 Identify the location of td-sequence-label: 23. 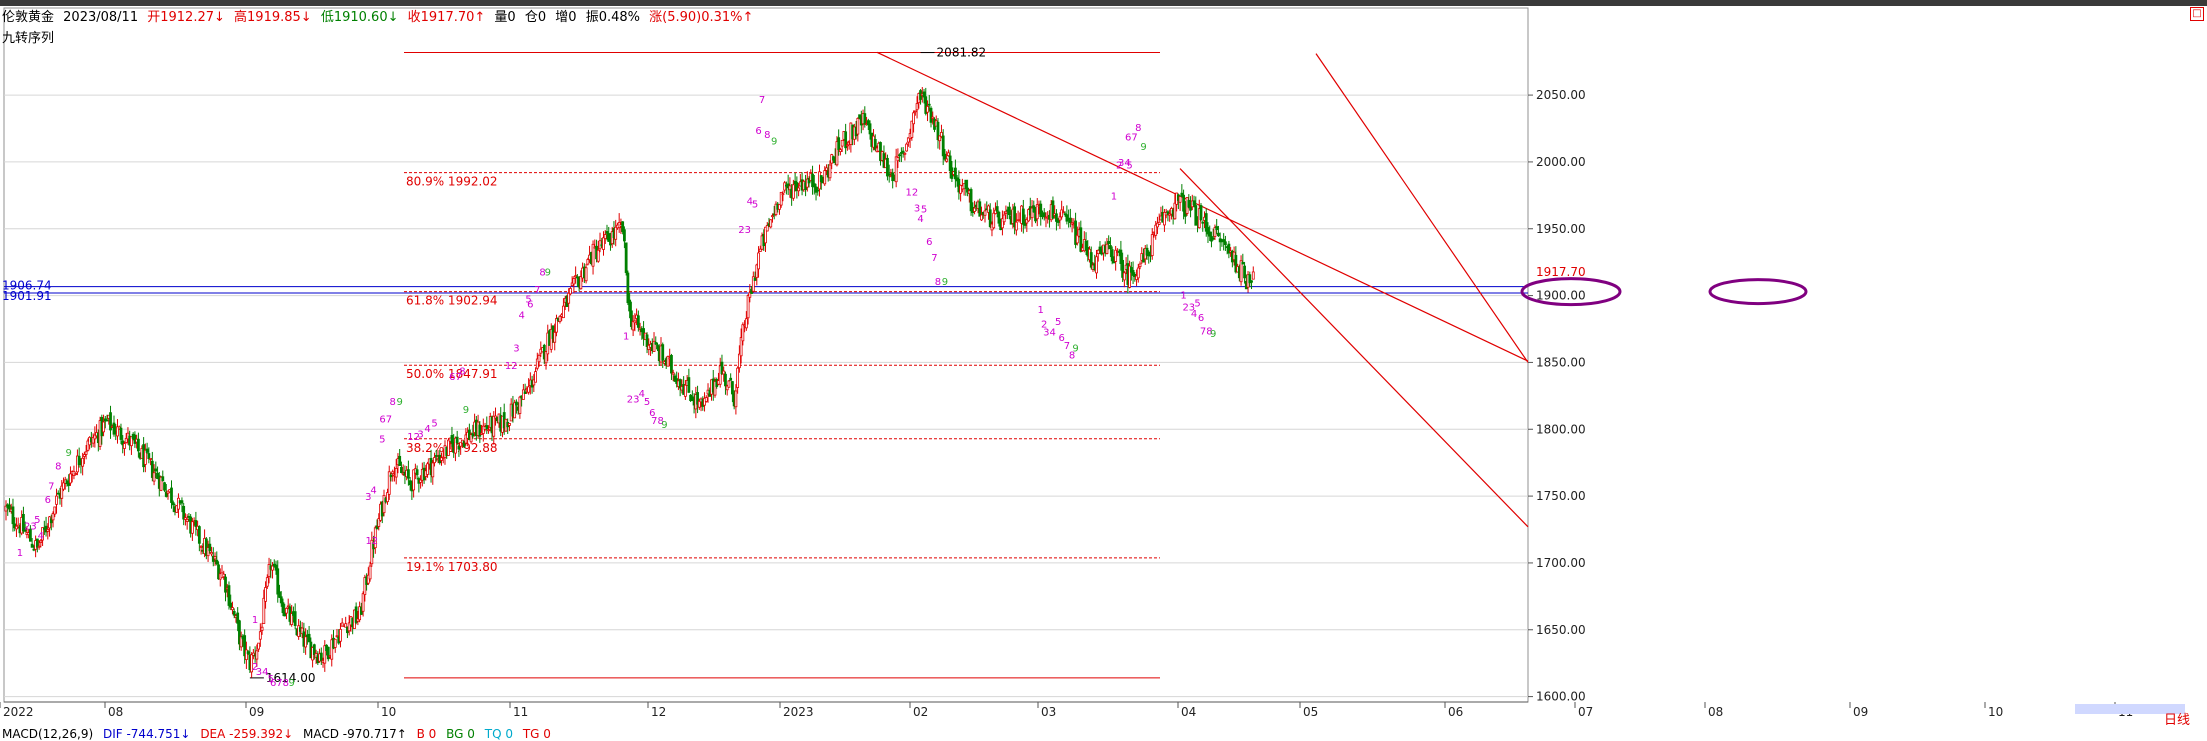
(744, 230).